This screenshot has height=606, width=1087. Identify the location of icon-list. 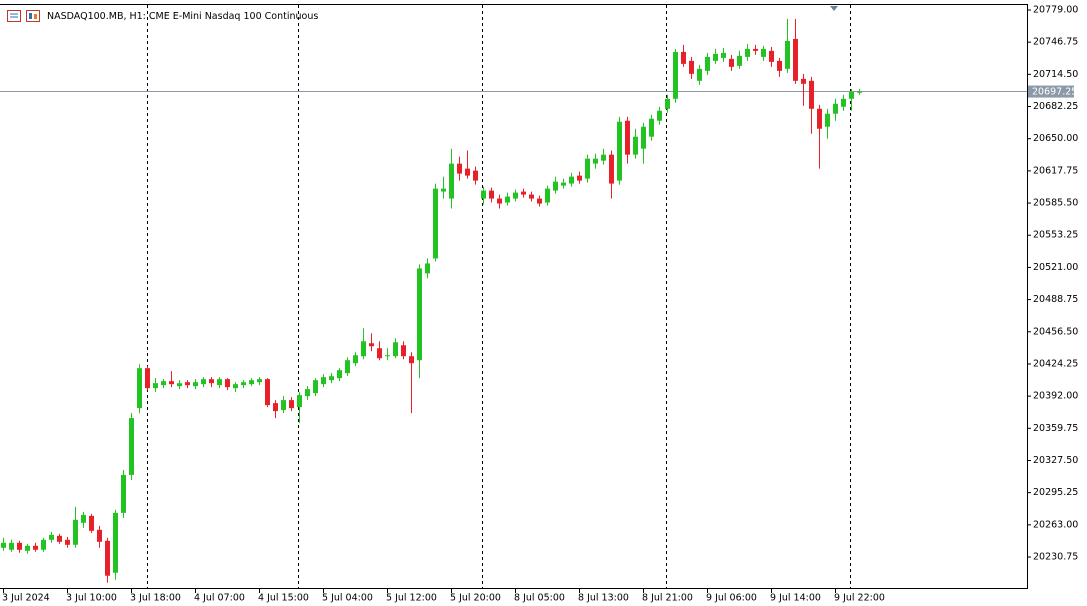
(14, 16).